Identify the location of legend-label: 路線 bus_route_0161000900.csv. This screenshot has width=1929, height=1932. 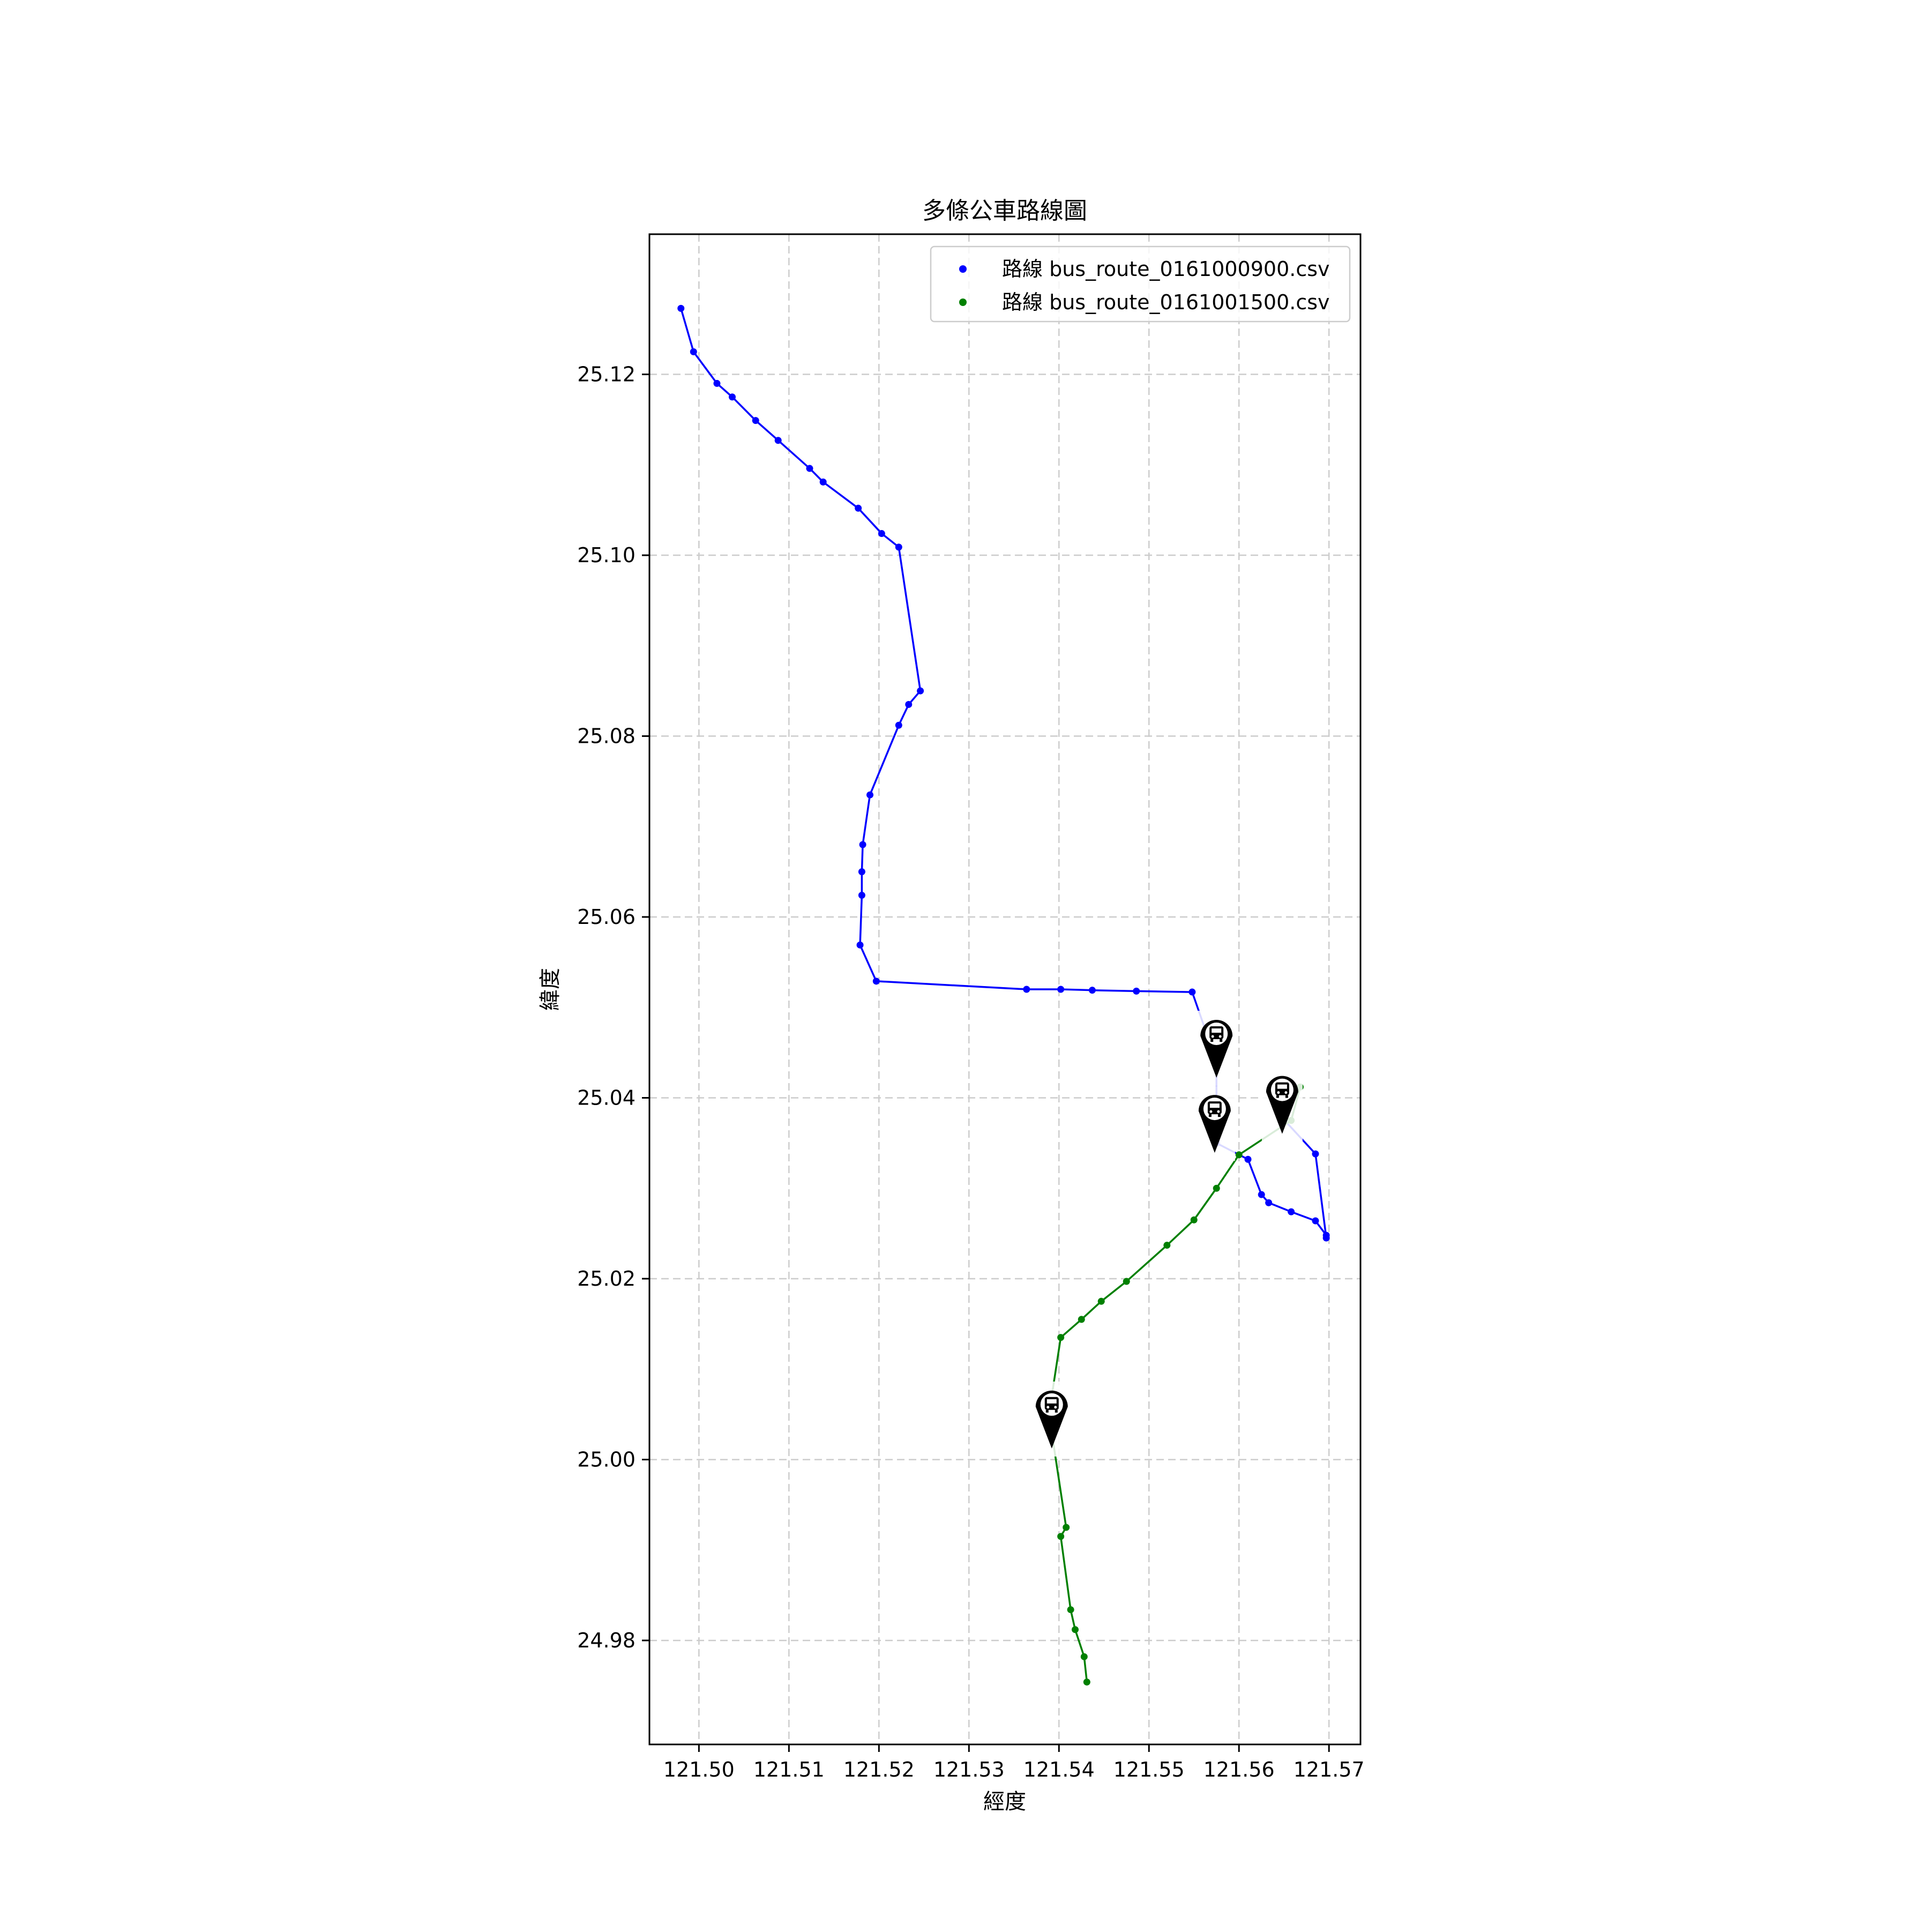
(1166, 269).